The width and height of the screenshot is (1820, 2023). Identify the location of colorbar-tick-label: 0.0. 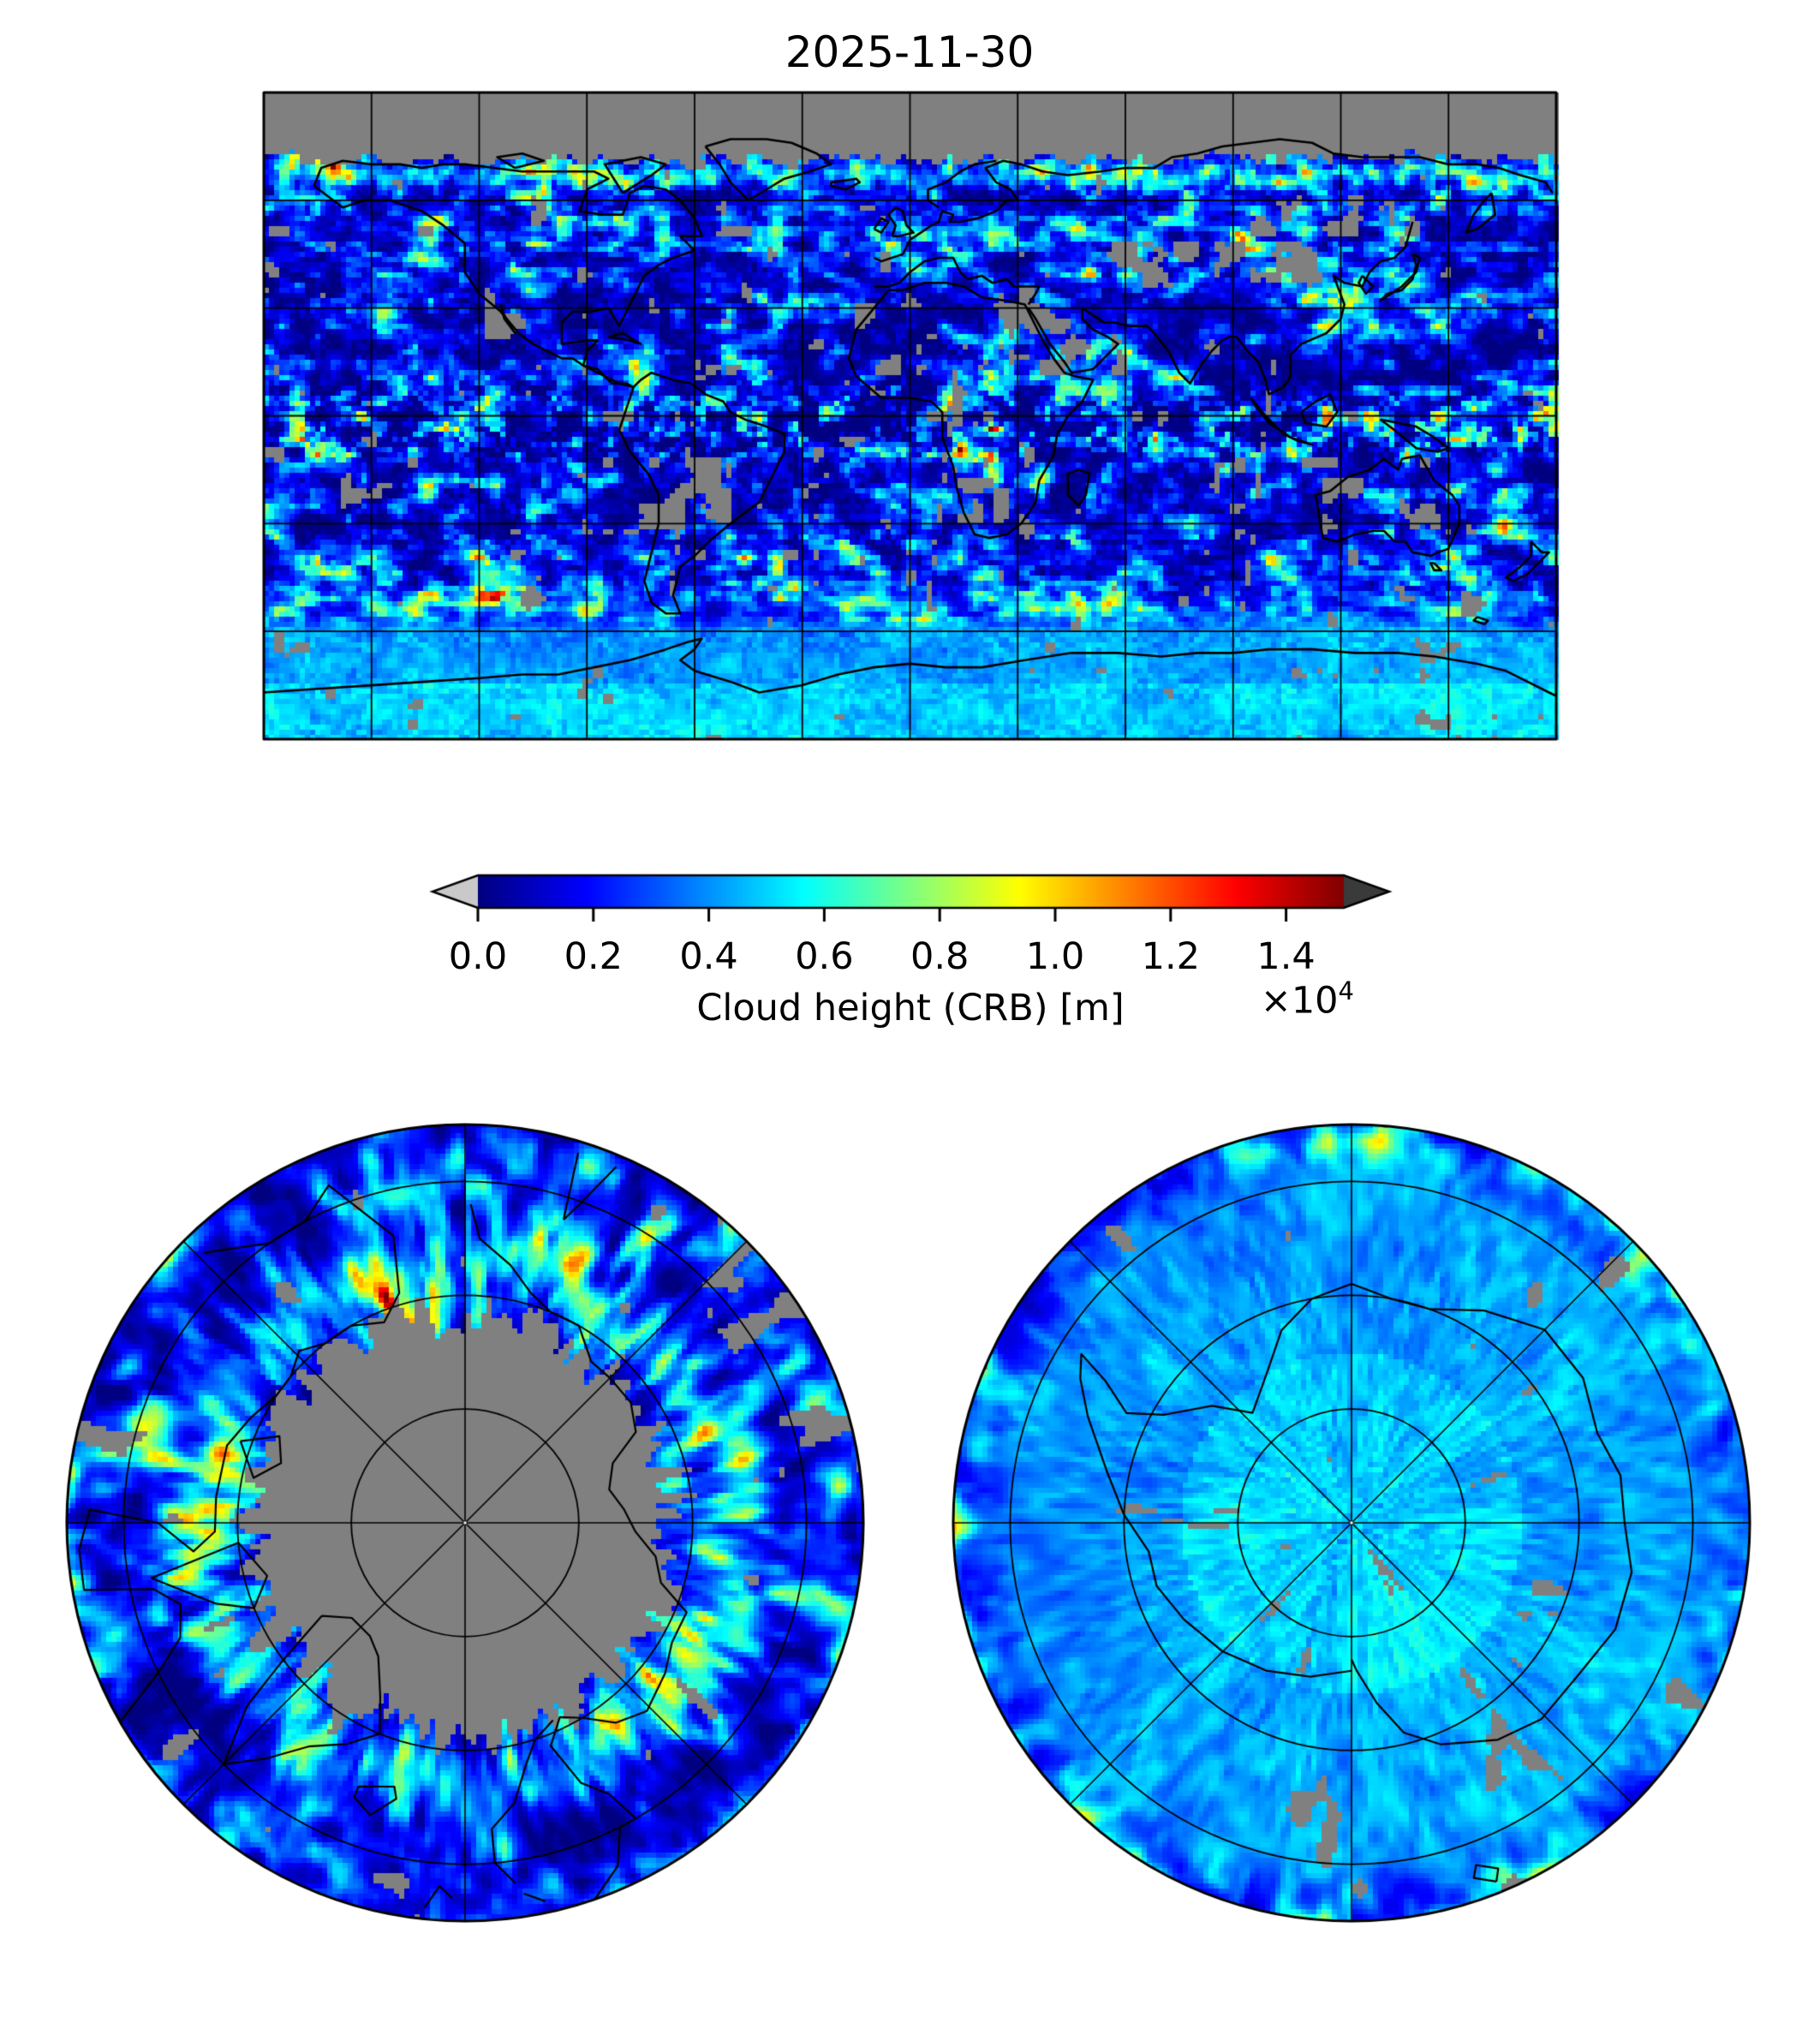
(478, 956).